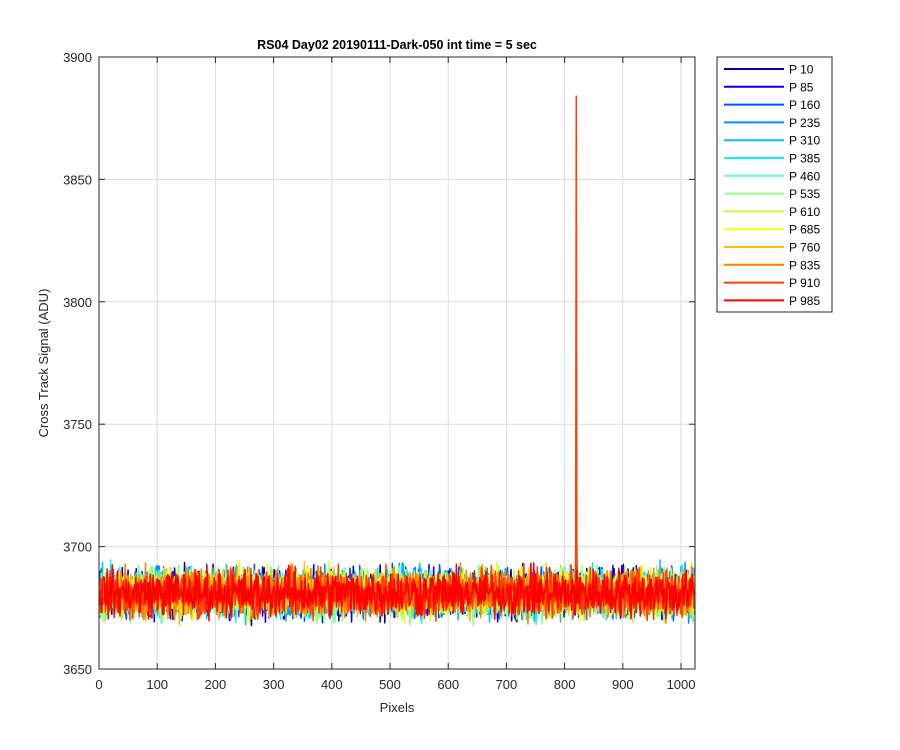 This screenshot has height=750, width=900. Describe the element at coordinates (390, 684) in the screenshot. I see `x-tick-label: 500` at that location.